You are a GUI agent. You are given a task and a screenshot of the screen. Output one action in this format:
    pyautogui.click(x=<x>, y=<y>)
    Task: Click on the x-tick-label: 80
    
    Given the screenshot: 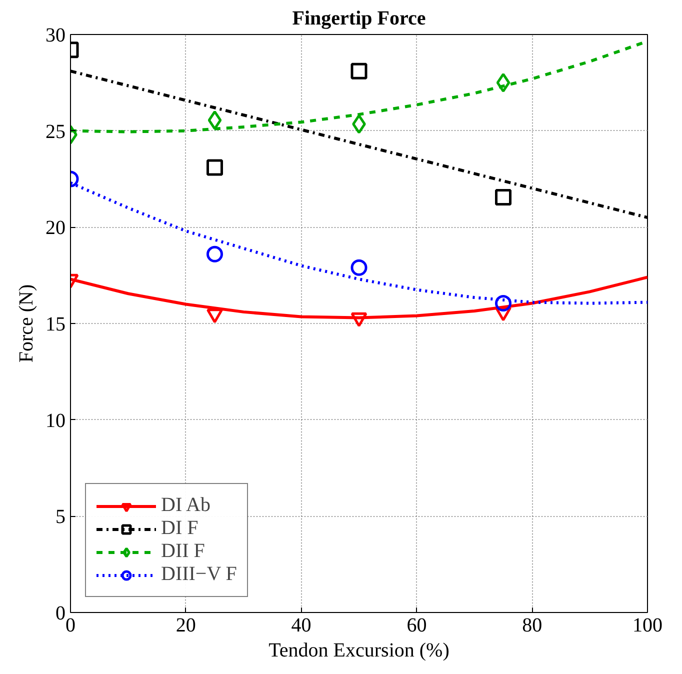 What is the action you would take?
    pyautogui.click(x=532, y=625)
    